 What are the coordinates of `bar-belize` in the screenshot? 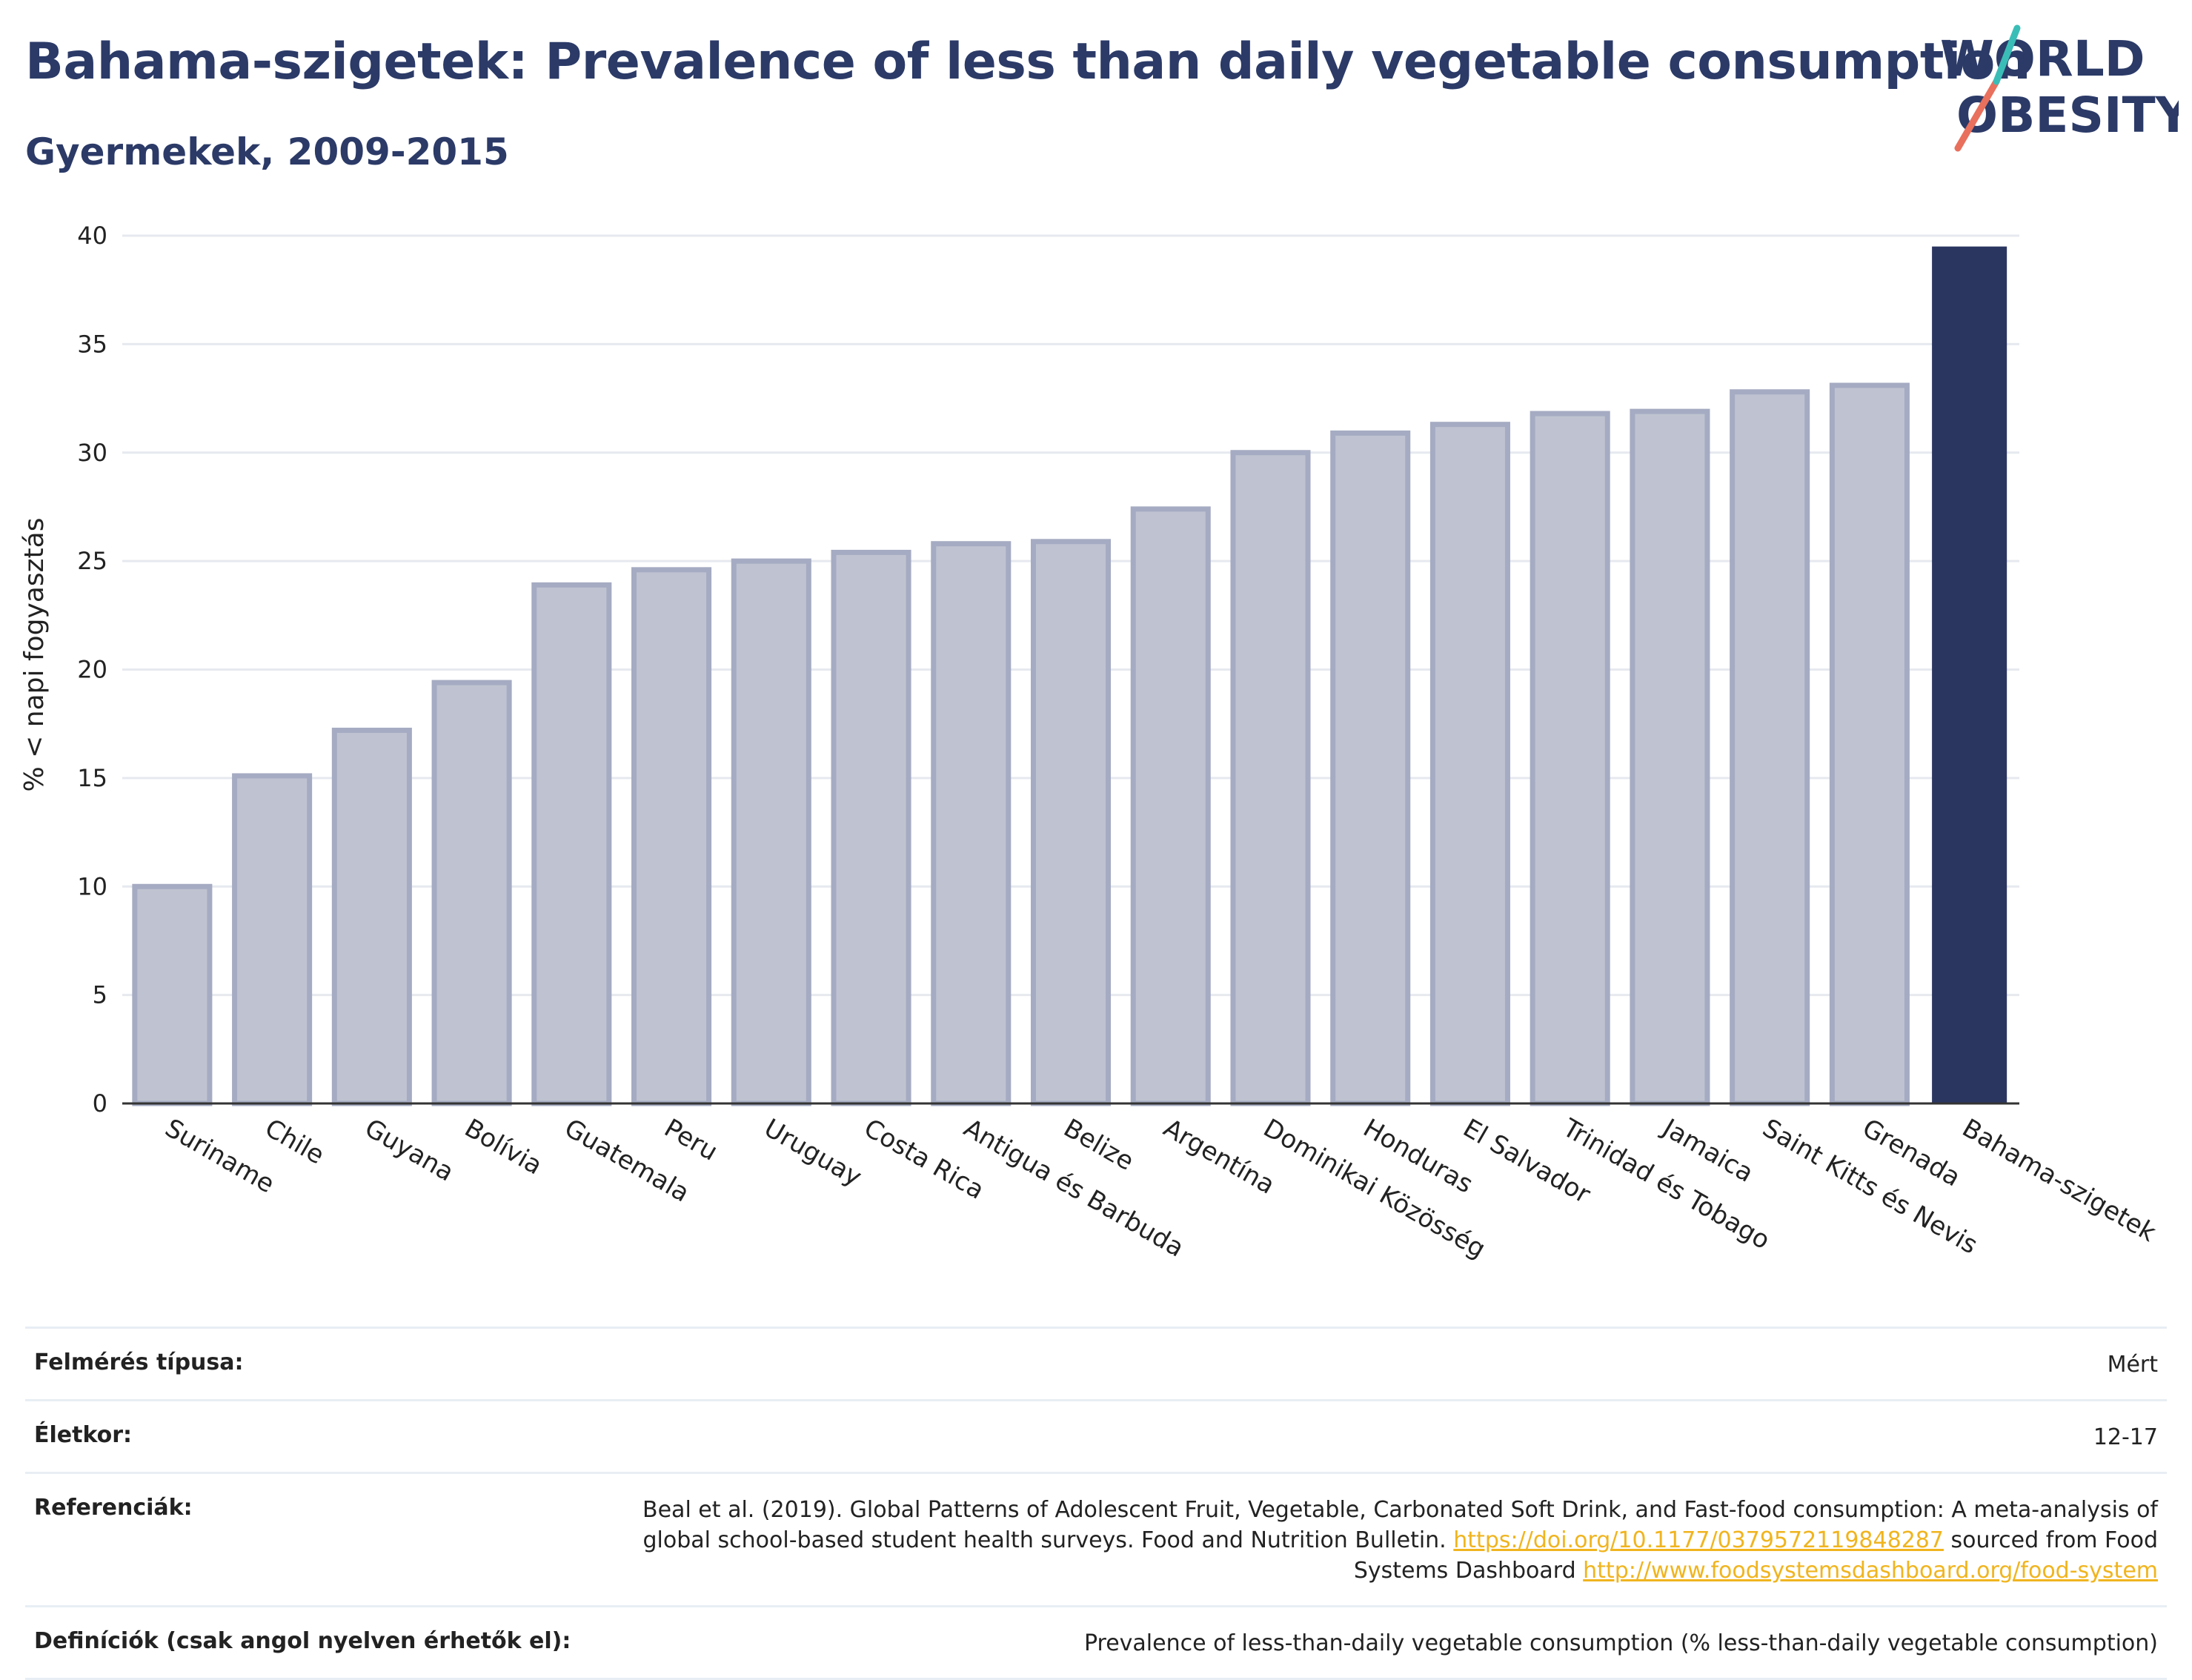 It's located at (1071, 822).